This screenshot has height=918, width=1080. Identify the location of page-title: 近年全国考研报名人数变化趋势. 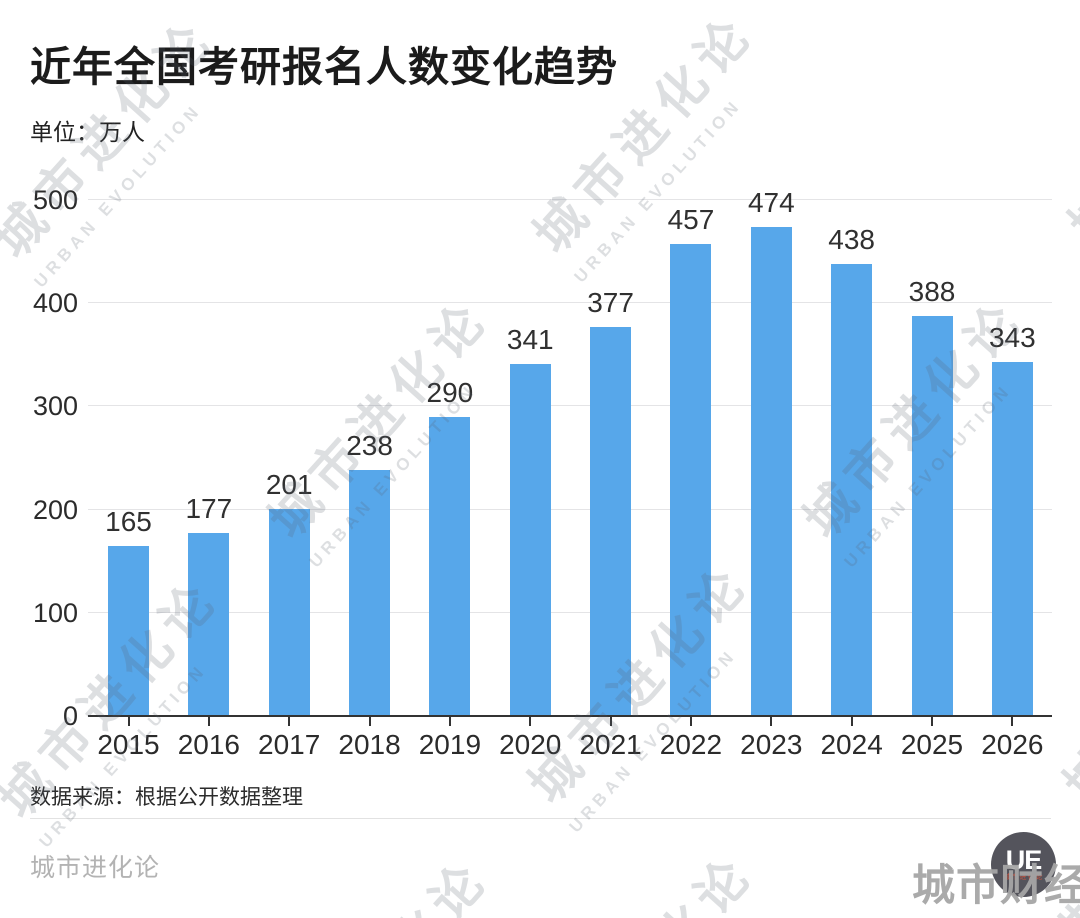
(324, 67).